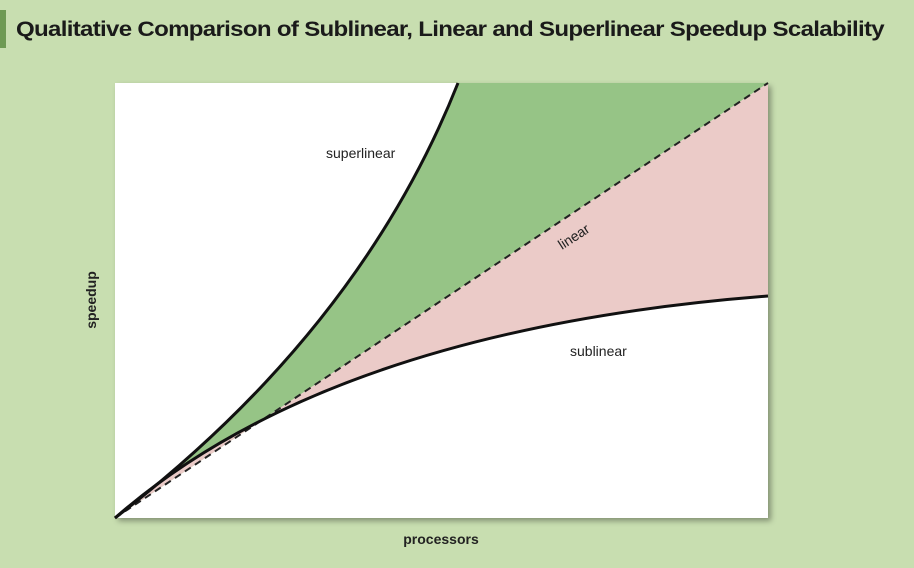  Describe the element at coordinates (361, 153) in the screenshot. I see `curve-label: superlinear` at that location.